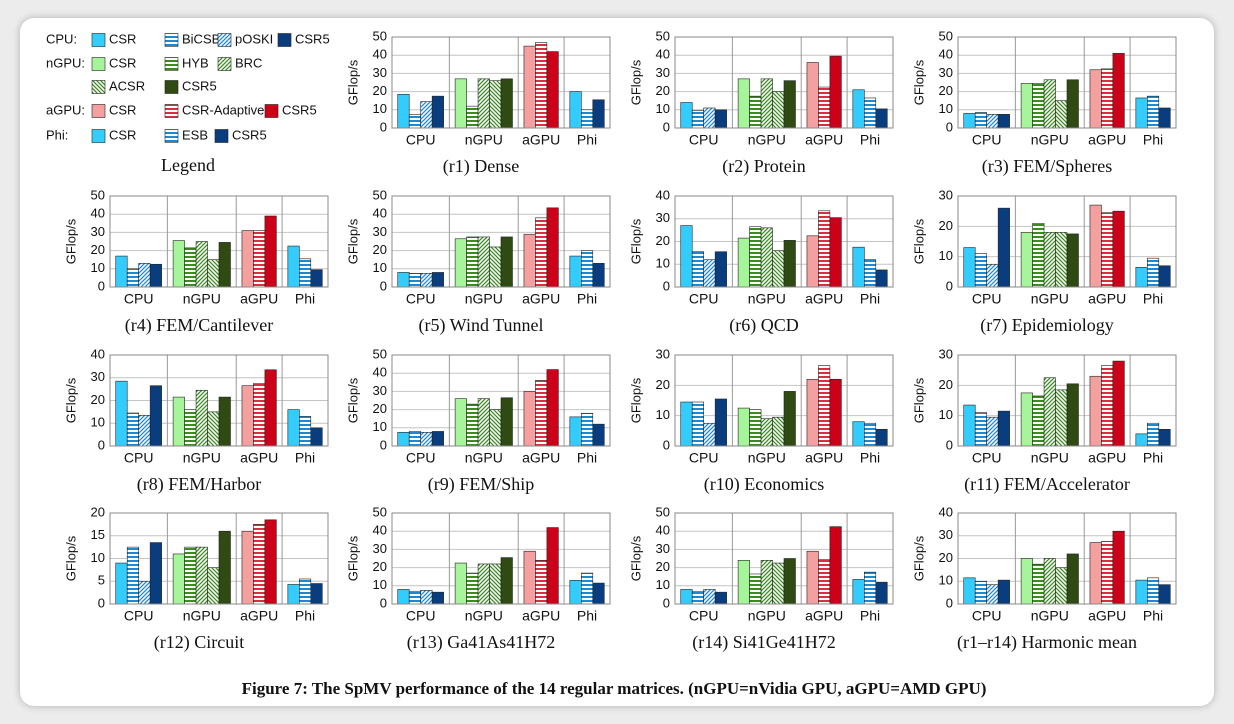 The width and height of the screenshot is (1234, 724). Describe the element at coordinates (663, 530) in the screenshot. I see `y-tick-label: 40` at that location.